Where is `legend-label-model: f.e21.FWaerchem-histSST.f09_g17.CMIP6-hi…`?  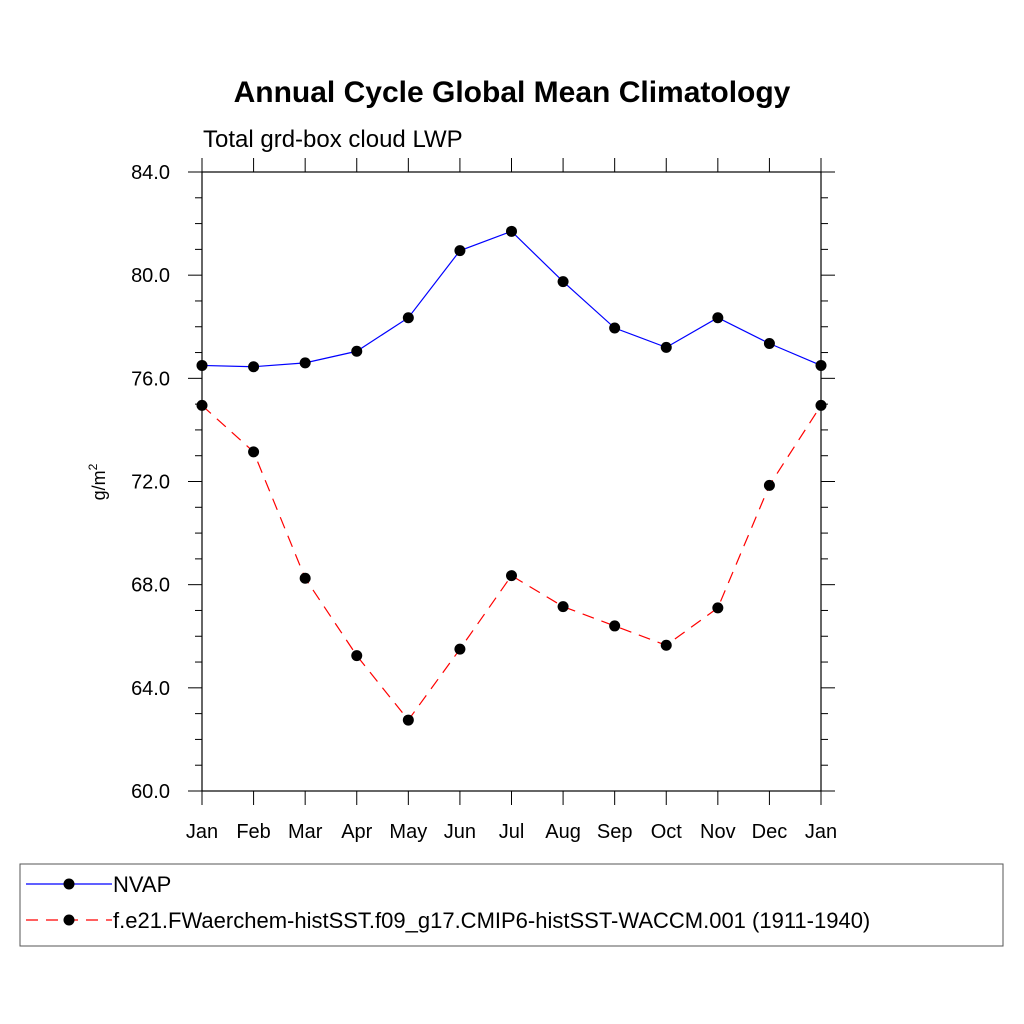
legend-label-model: f.e21.FWaerchem-histSST.f09_g17.CMIP6-hi… is located at coordinates (491, 920).